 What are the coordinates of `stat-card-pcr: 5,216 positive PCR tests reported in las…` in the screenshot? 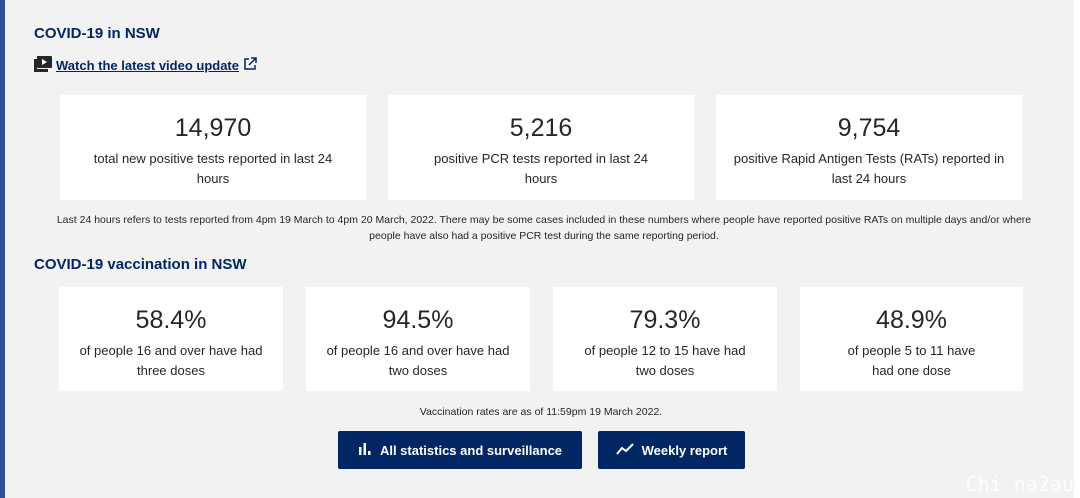 It's located at (541, 147).